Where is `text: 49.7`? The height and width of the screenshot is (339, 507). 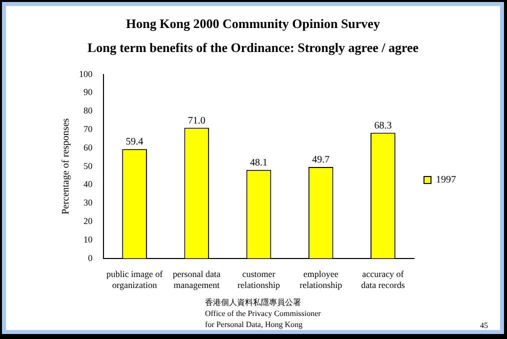 text: 49.7 is located at coordinates (321, 160).